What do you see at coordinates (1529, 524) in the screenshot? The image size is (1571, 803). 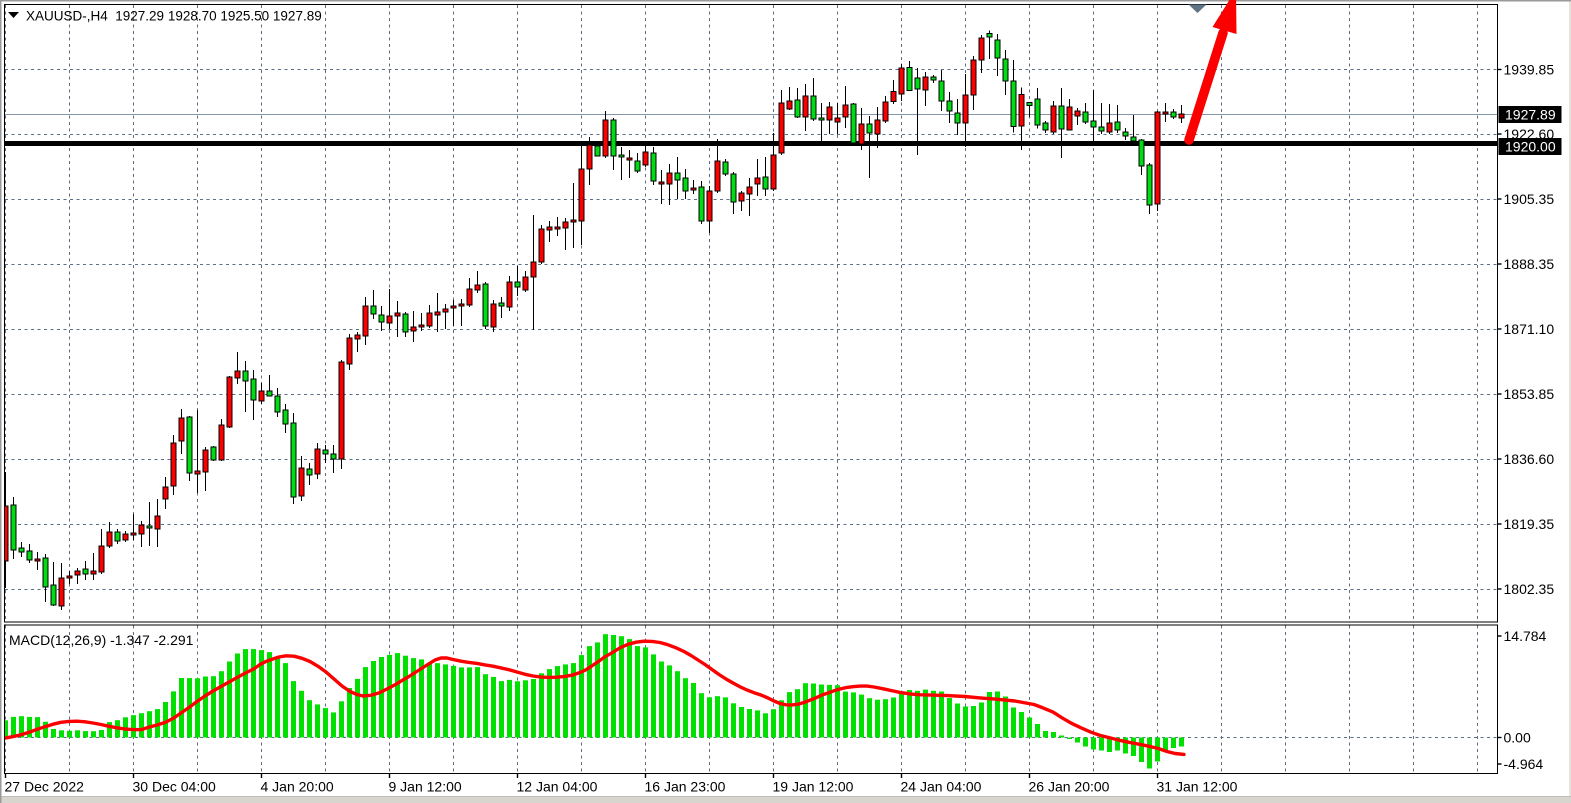 I see `svg-text: 1819.35` at bounding box center [1529, 524].